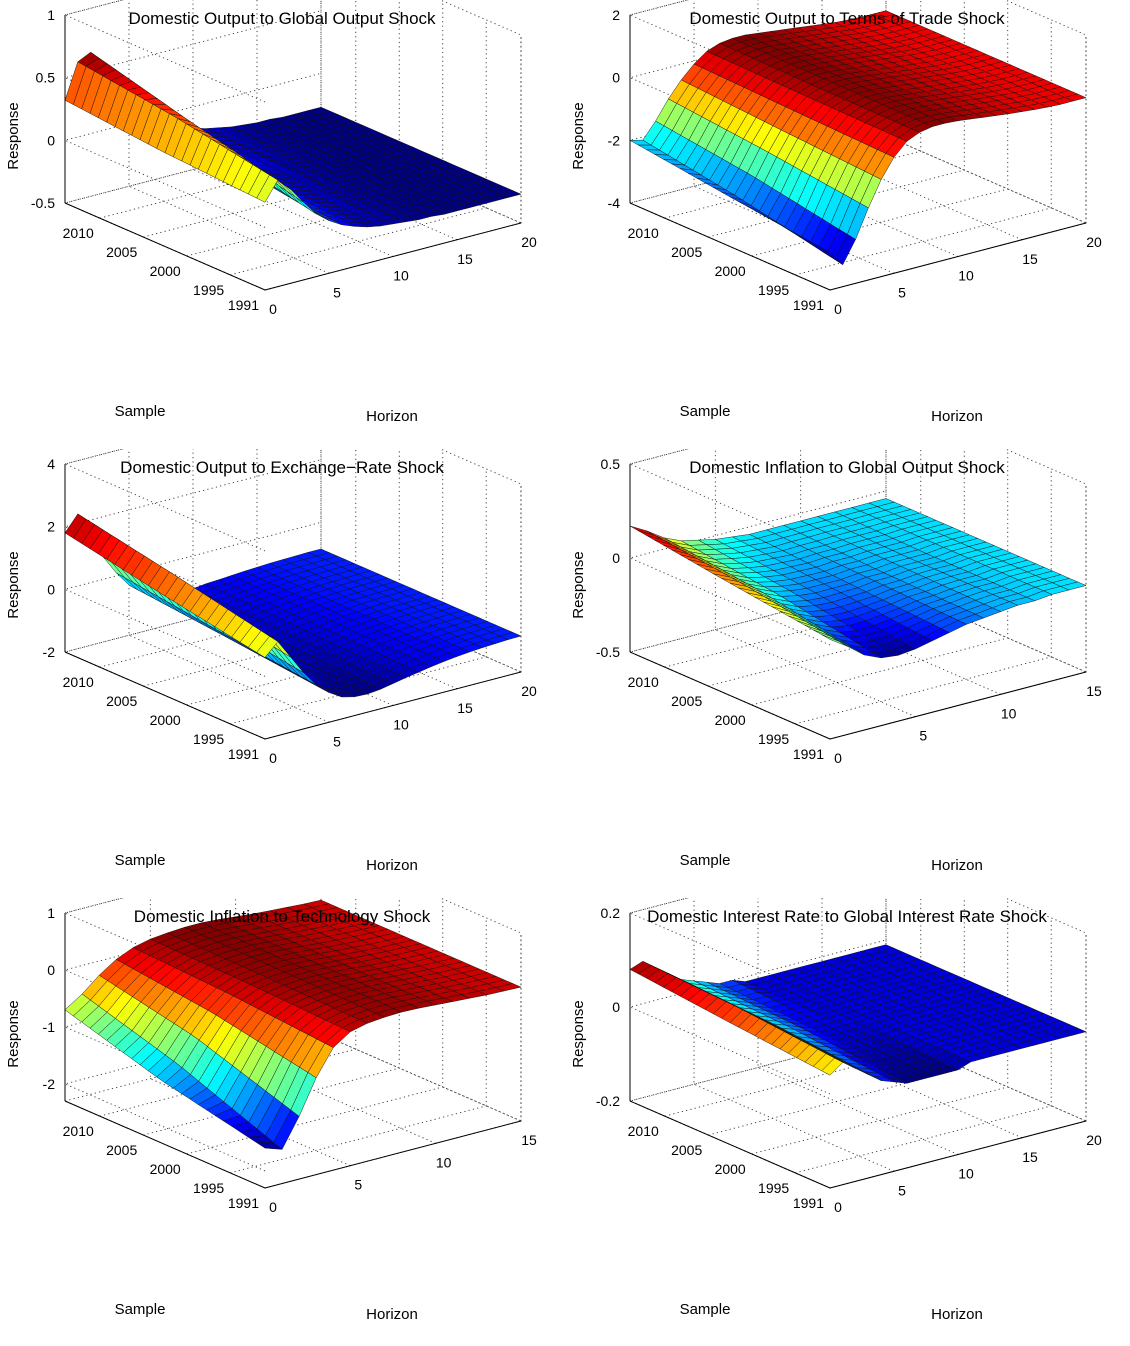 This screenshot has height=1346, width=1130. What do you see at coordinates (808, 1203) in the screenshot?
I see `sample-tick-label: 1991` at bounding box center [808, 1203].